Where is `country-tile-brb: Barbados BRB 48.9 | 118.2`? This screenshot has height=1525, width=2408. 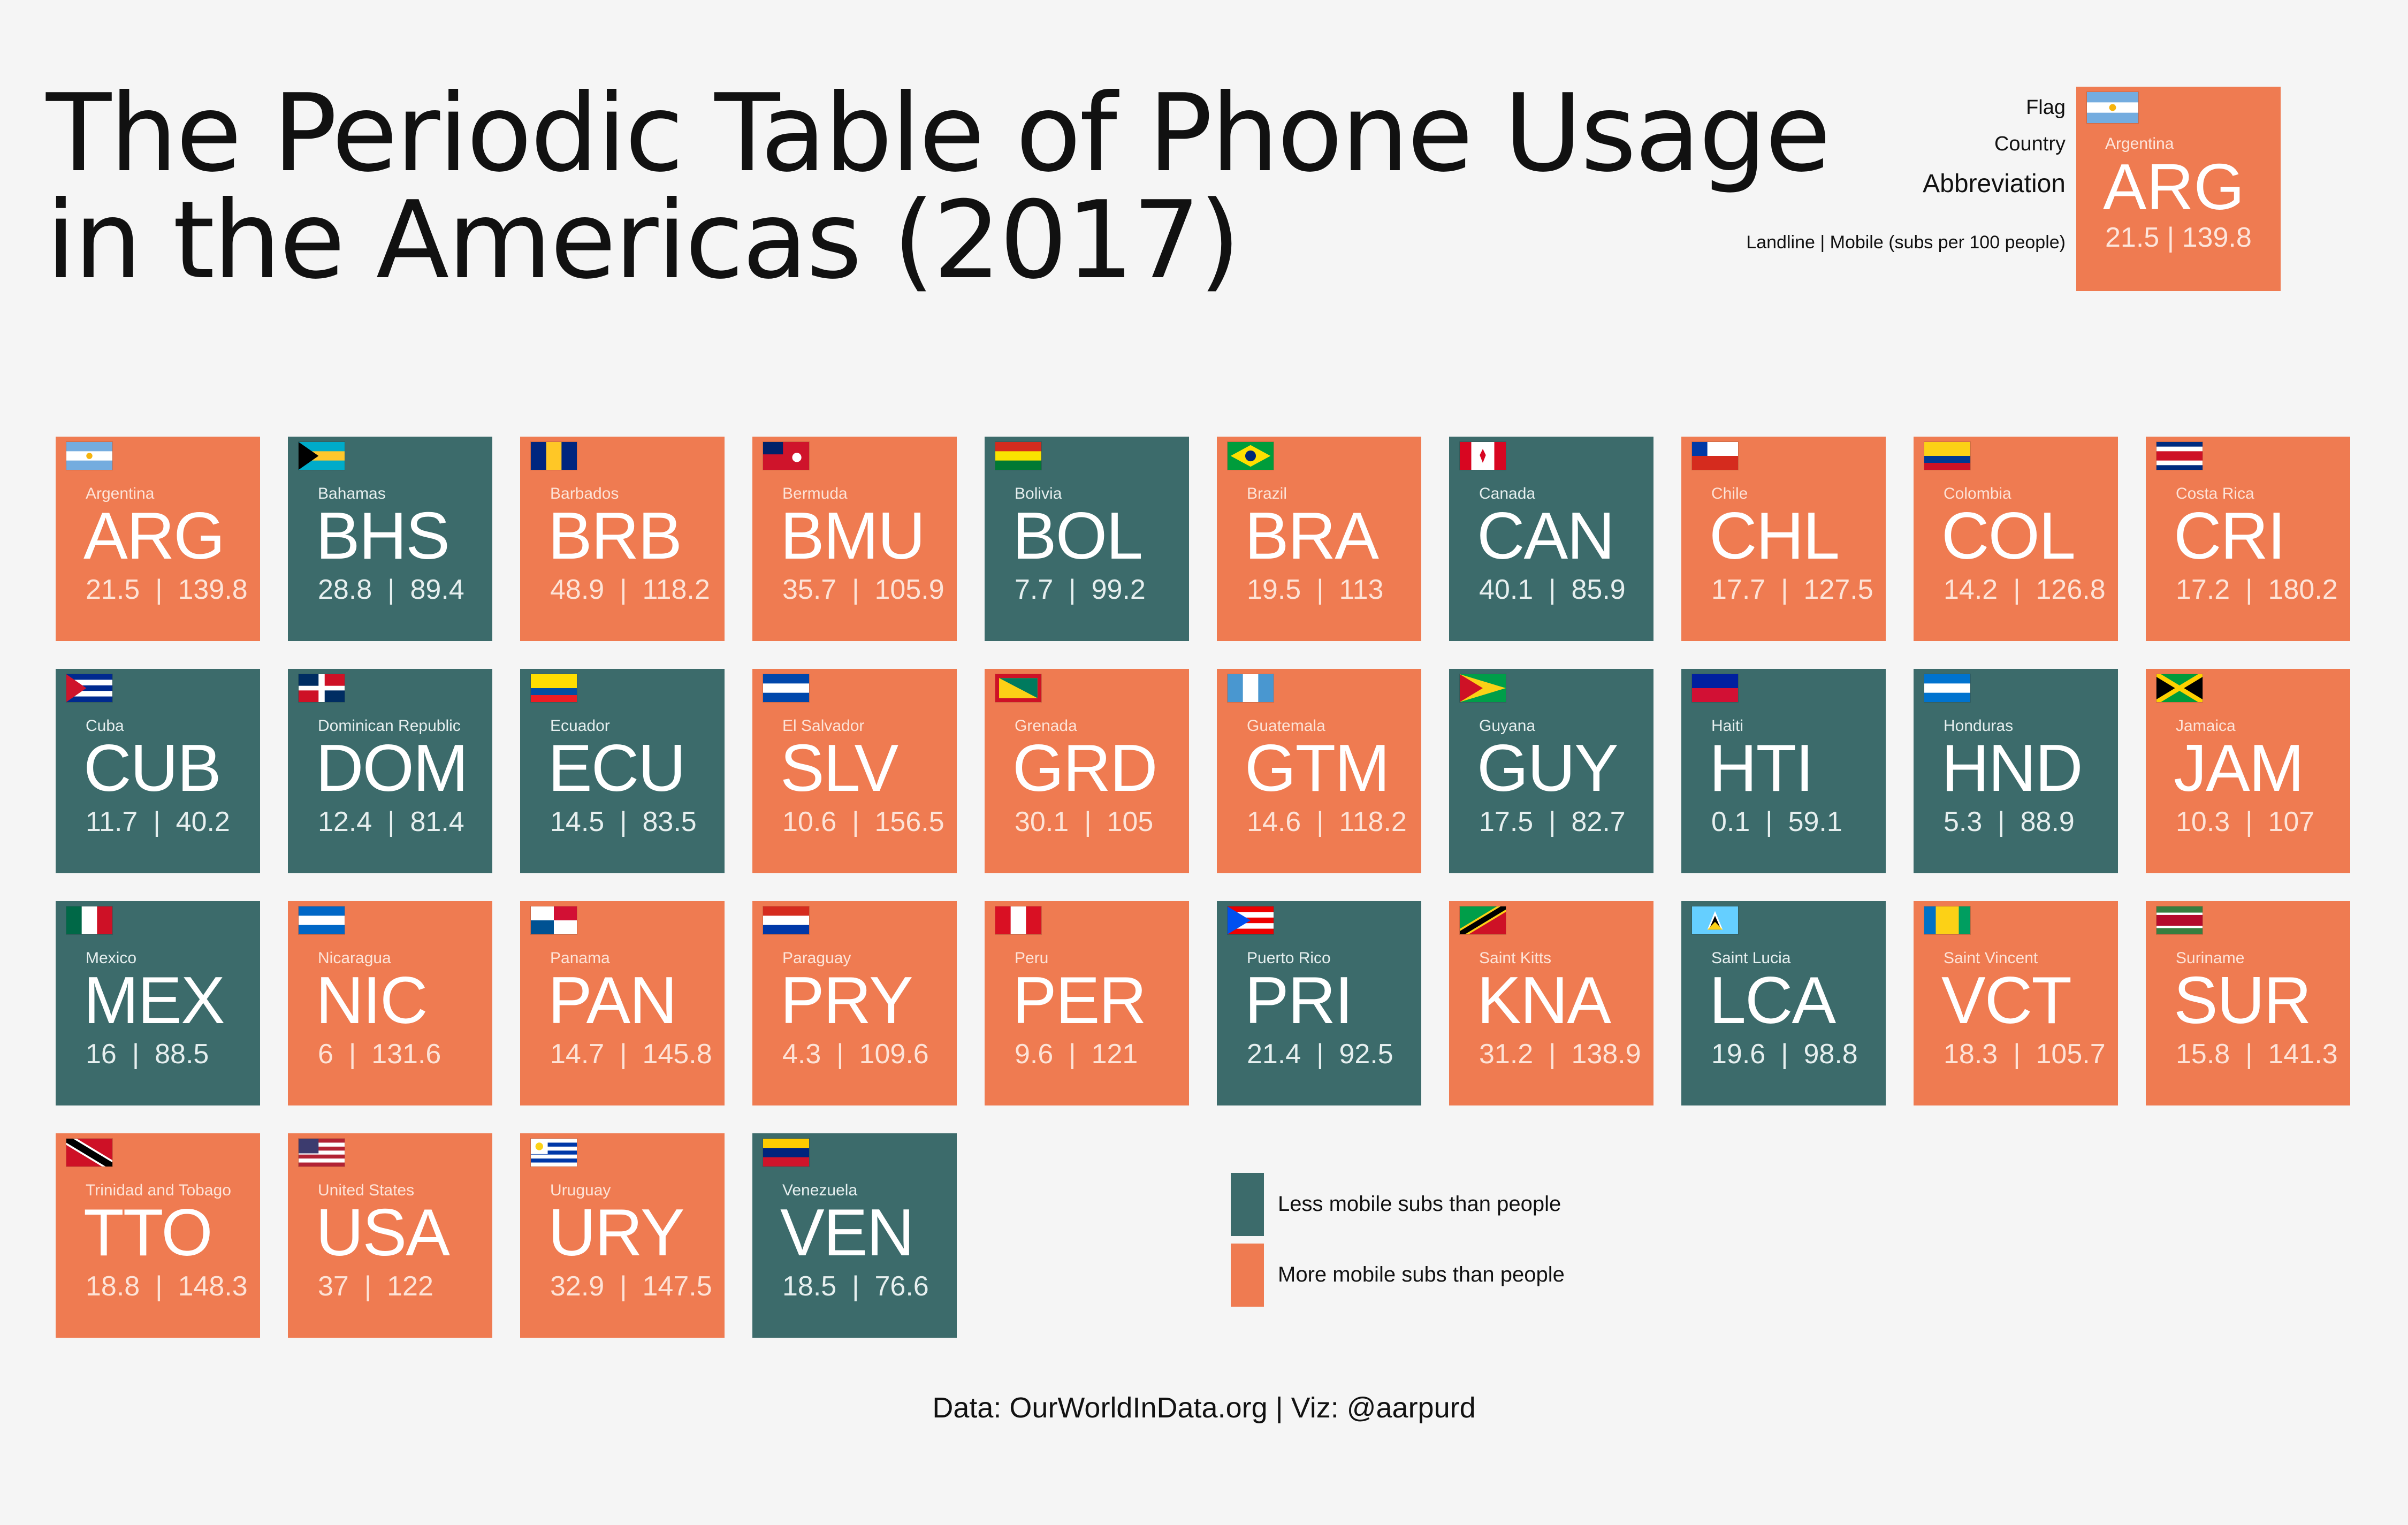 country-tile-brb: Barbados BRB 48.9 | 118.2 is located at coordinates (622, 539).